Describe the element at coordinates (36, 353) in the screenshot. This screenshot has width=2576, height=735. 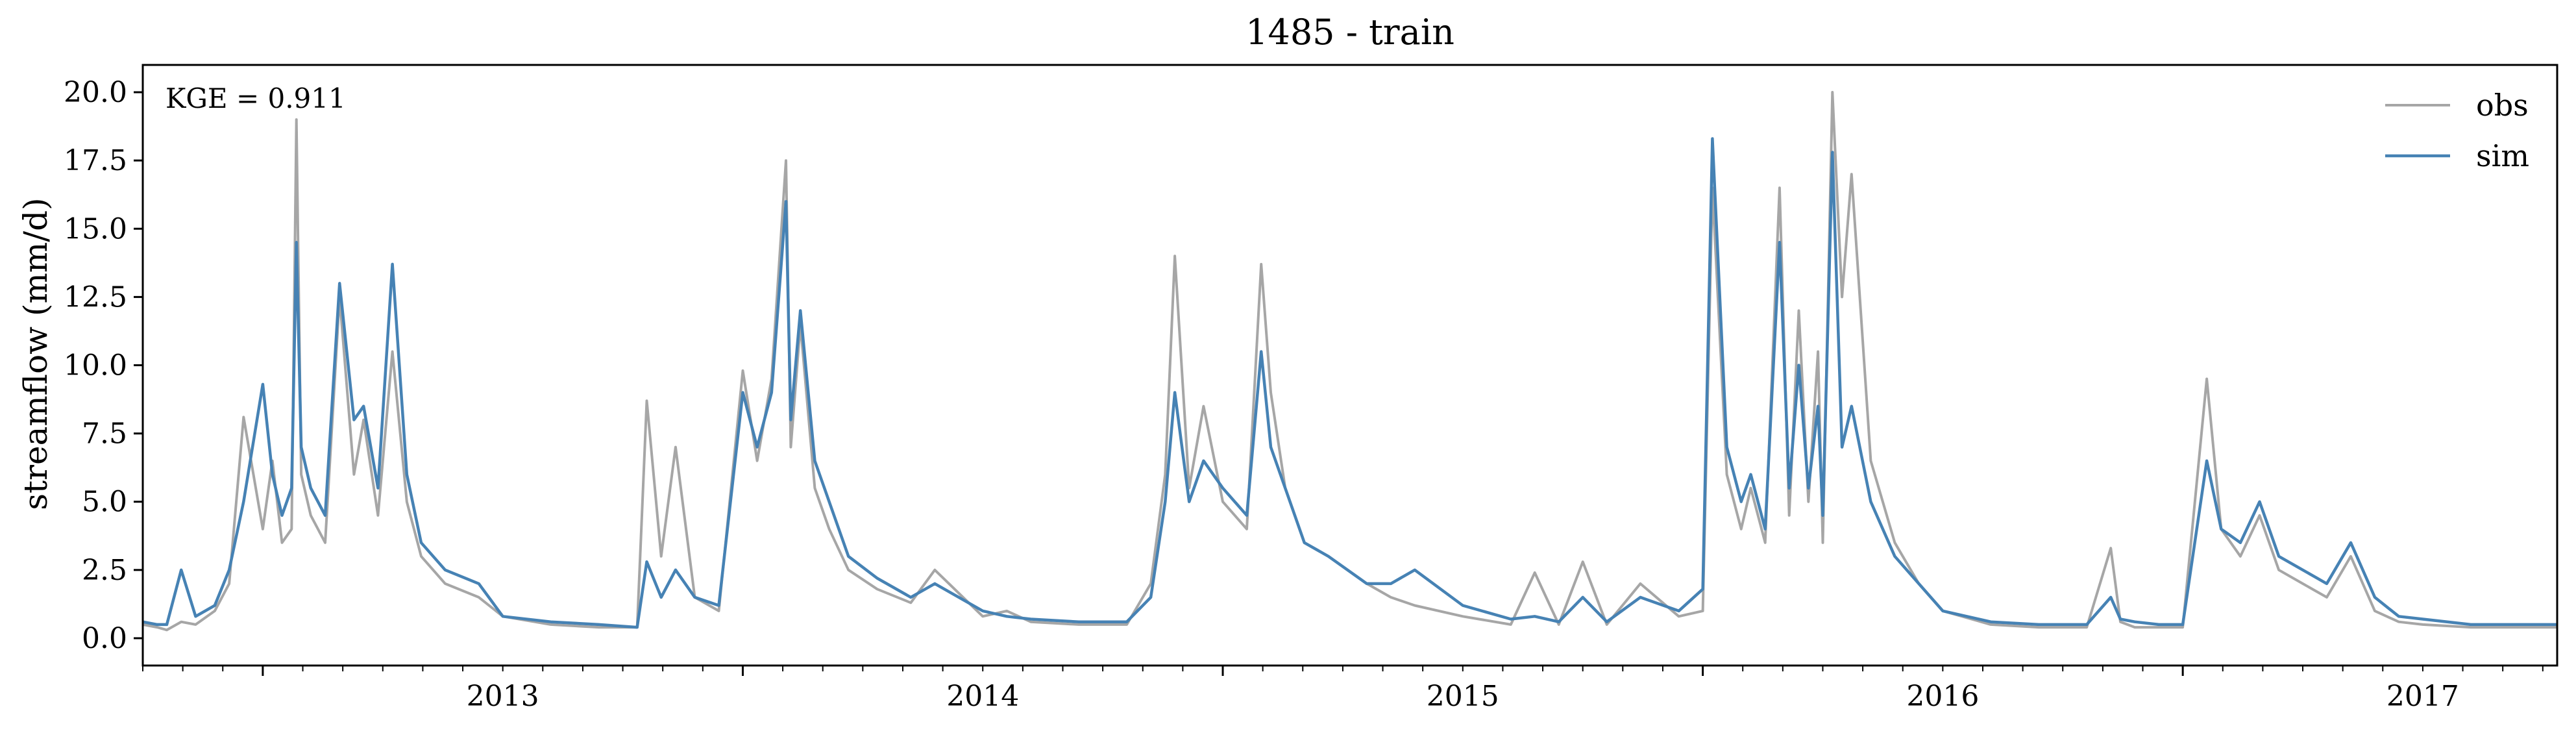
I see `y-axis-label: streamflow (mm/d)` at that location.